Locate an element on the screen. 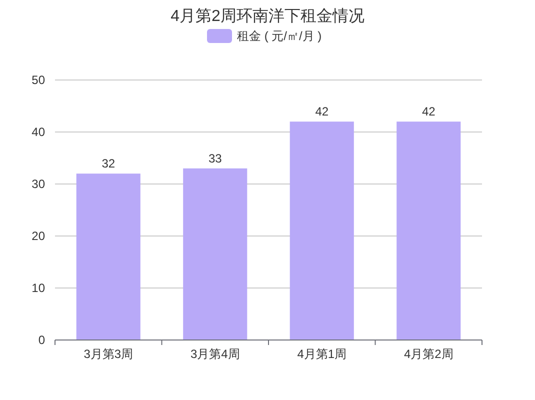 The width and height of the screenshot is (535, 400). x-tick-label: 4月第2周 is located at coordinates (429, 354).